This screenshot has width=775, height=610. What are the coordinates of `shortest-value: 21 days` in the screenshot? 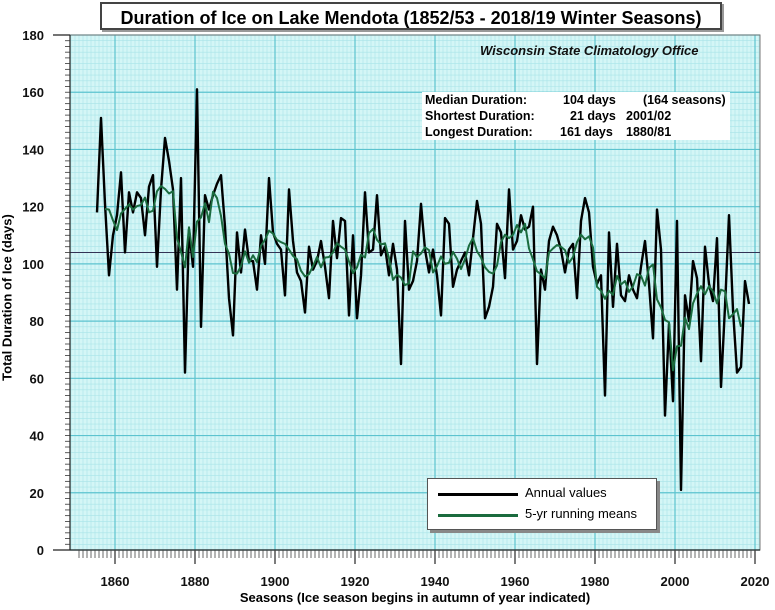 It's located at (593, 116).